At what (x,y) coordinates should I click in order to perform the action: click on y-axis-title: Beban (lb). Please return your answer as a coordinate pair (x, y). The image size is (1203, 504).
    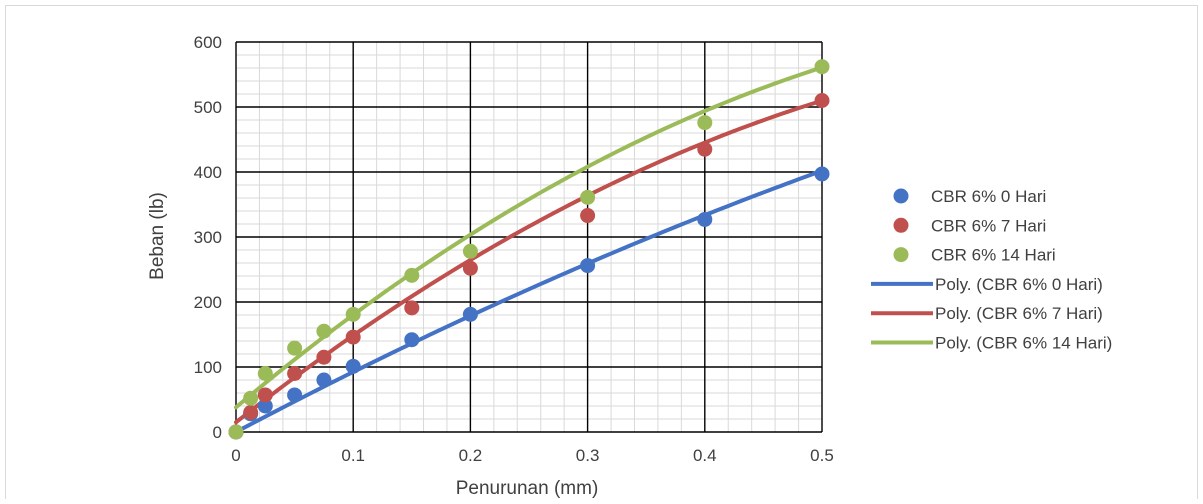
    Looking at the image, I should click on (157, 236).